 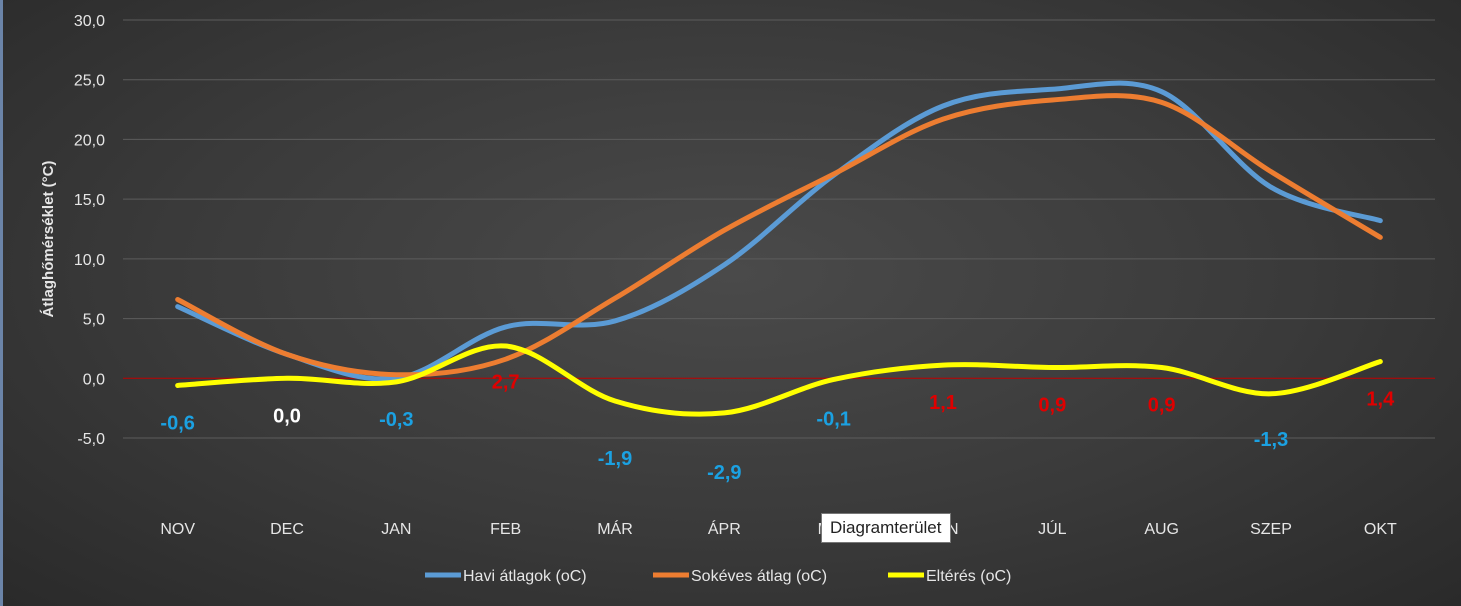 I want to click on y-tick-label: 10,0, so click(x=89, y=260).